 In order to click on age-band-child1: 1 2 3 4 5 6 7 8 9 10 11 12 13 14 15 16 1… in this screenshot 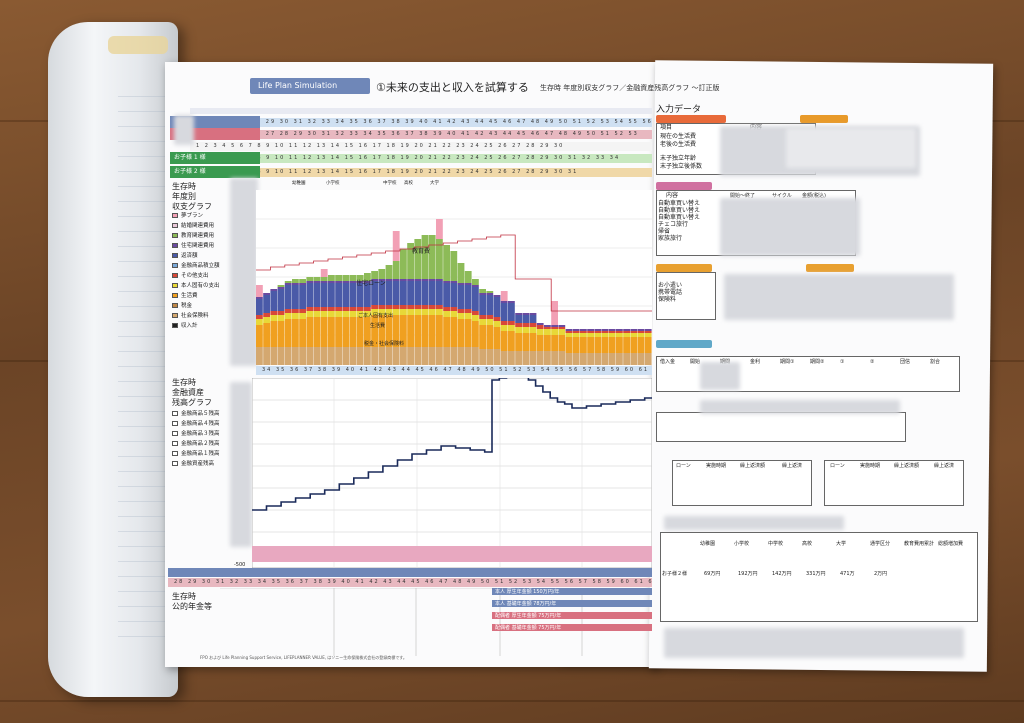, I will do `click(421, 158)`.